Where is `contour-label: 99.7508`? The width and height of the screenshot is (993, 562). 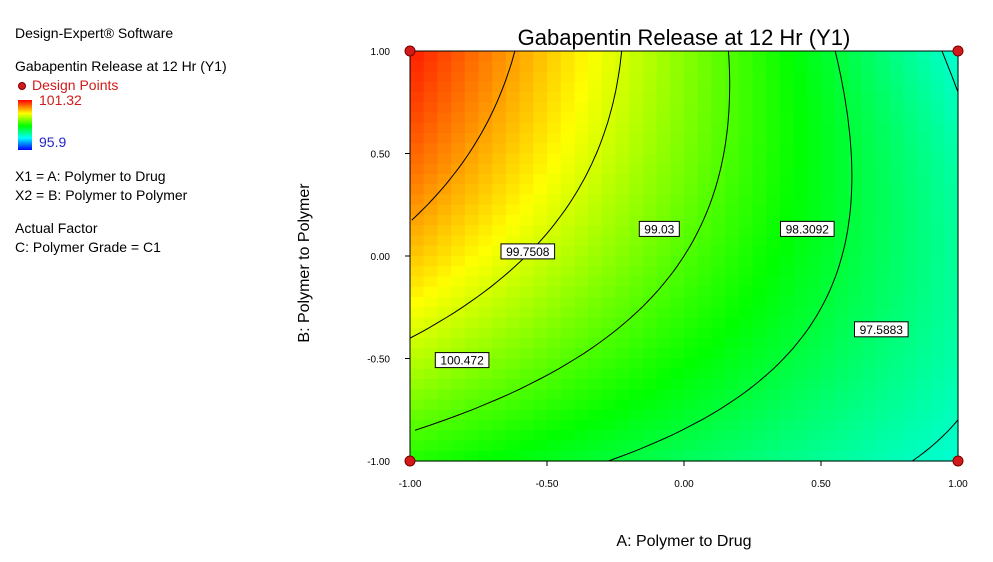 contour-label: 99.7508 is located at coordinates (528, 251).